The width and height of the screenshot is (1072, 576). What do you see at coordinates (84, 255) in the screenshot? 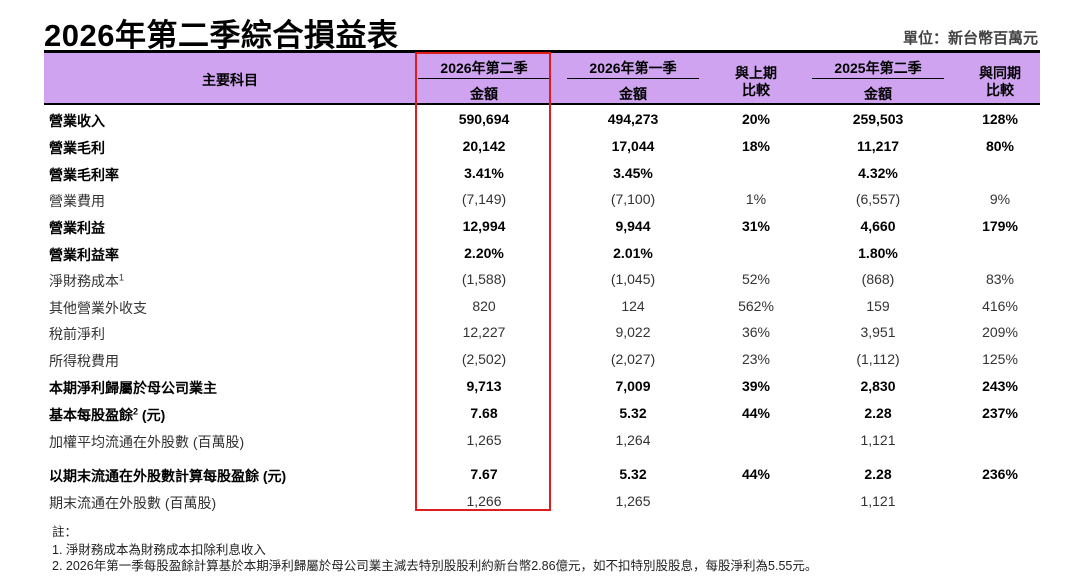
I see `row-label: 營業利益率` at bounding box center [84, 255].